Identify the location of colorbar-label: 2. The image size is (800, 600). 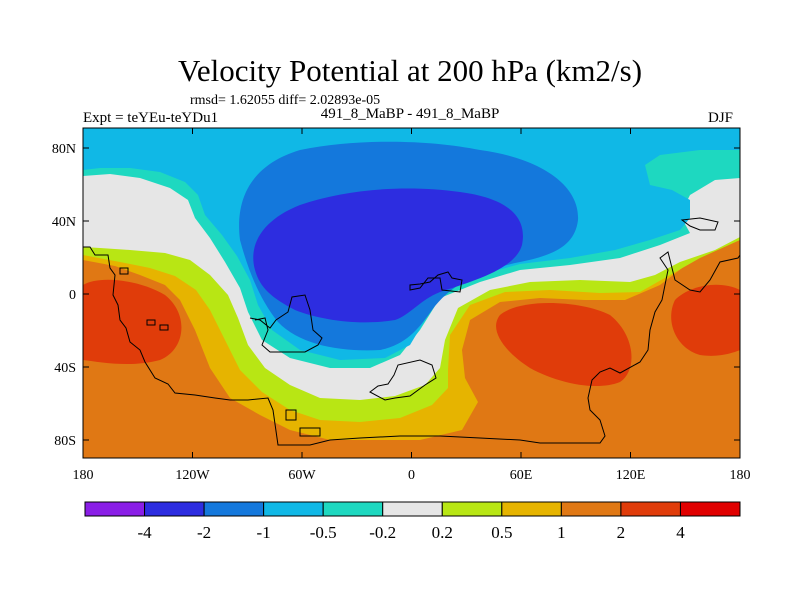
(621, 532).